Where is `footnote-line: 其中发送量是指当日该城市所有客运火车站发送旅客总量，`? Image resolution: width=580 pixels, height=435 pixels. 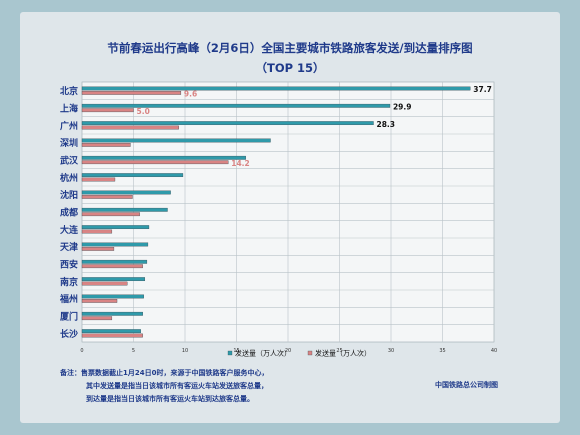 footnote-line: 其中发送量是指当日该城市所有客运火车站发送旅客总量， is located at coordinates (177, 386).